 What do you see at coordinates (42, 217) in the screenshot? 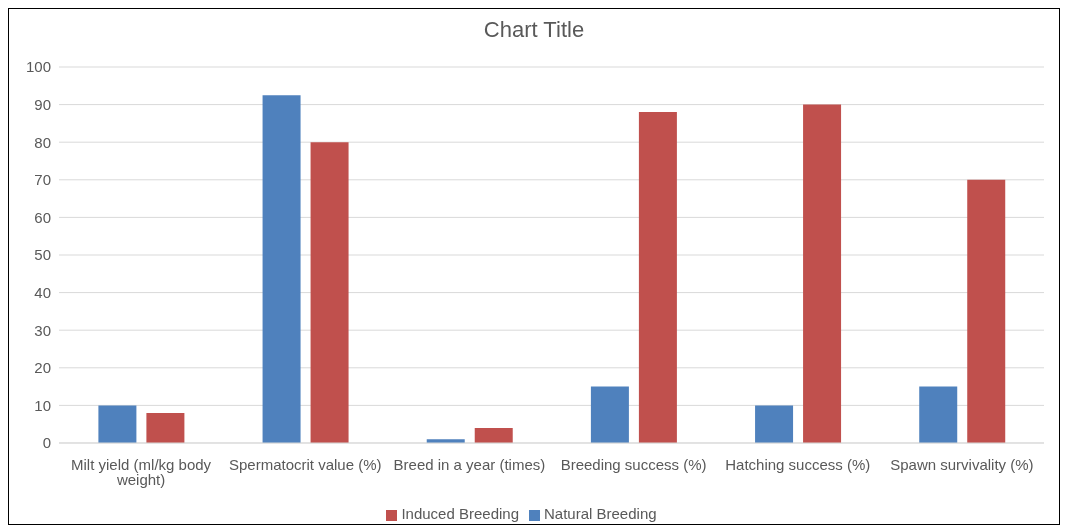
I see `y-tick-label: 60` at bounding box center [42, 217].